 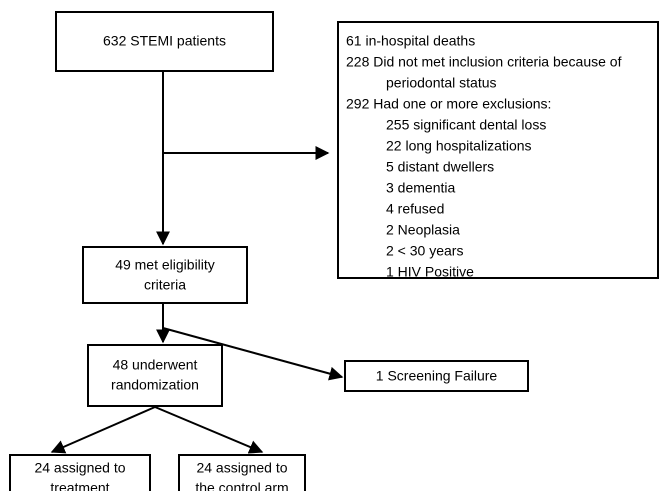 I want to click on box-text: the control arm, so click(x=241, y=485).